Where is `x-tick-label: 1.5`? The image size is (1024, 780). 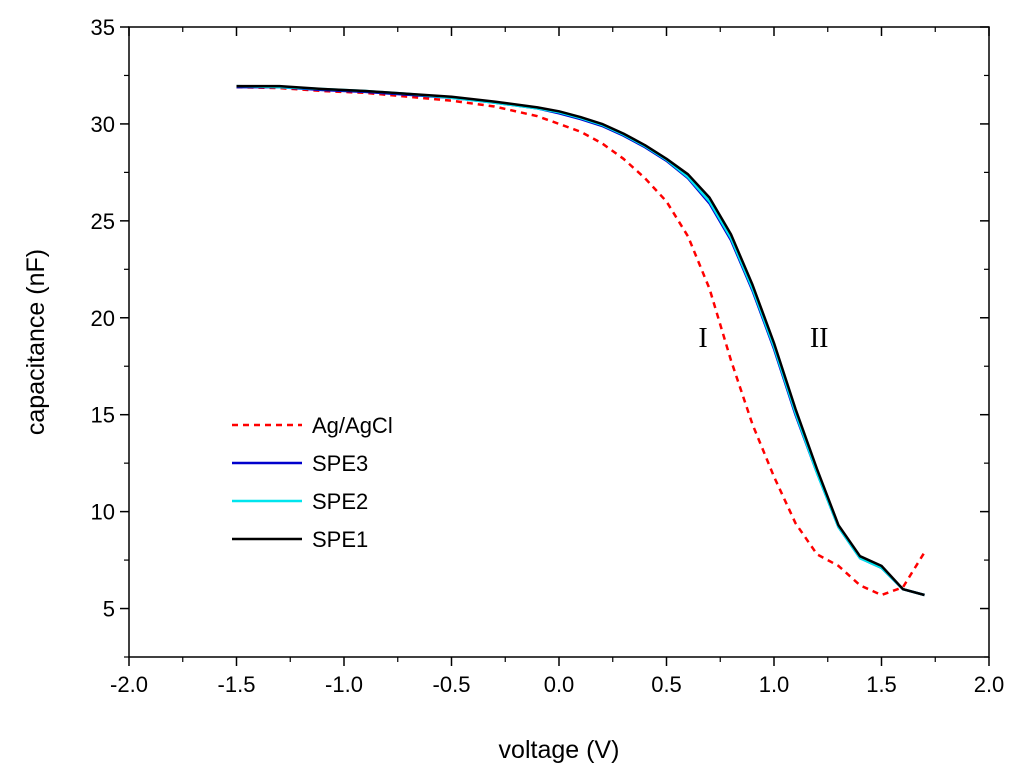 x-tick-label: 1.5 is located at coordinates (881, 684).